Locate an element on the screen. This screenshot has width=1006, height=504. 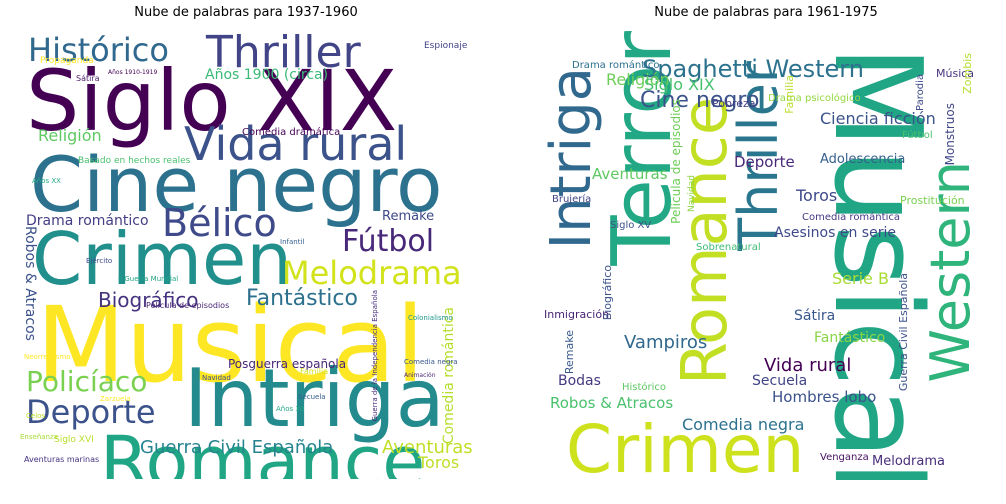
word-monstruos: Monstruos is located at coordinates (950, 134).